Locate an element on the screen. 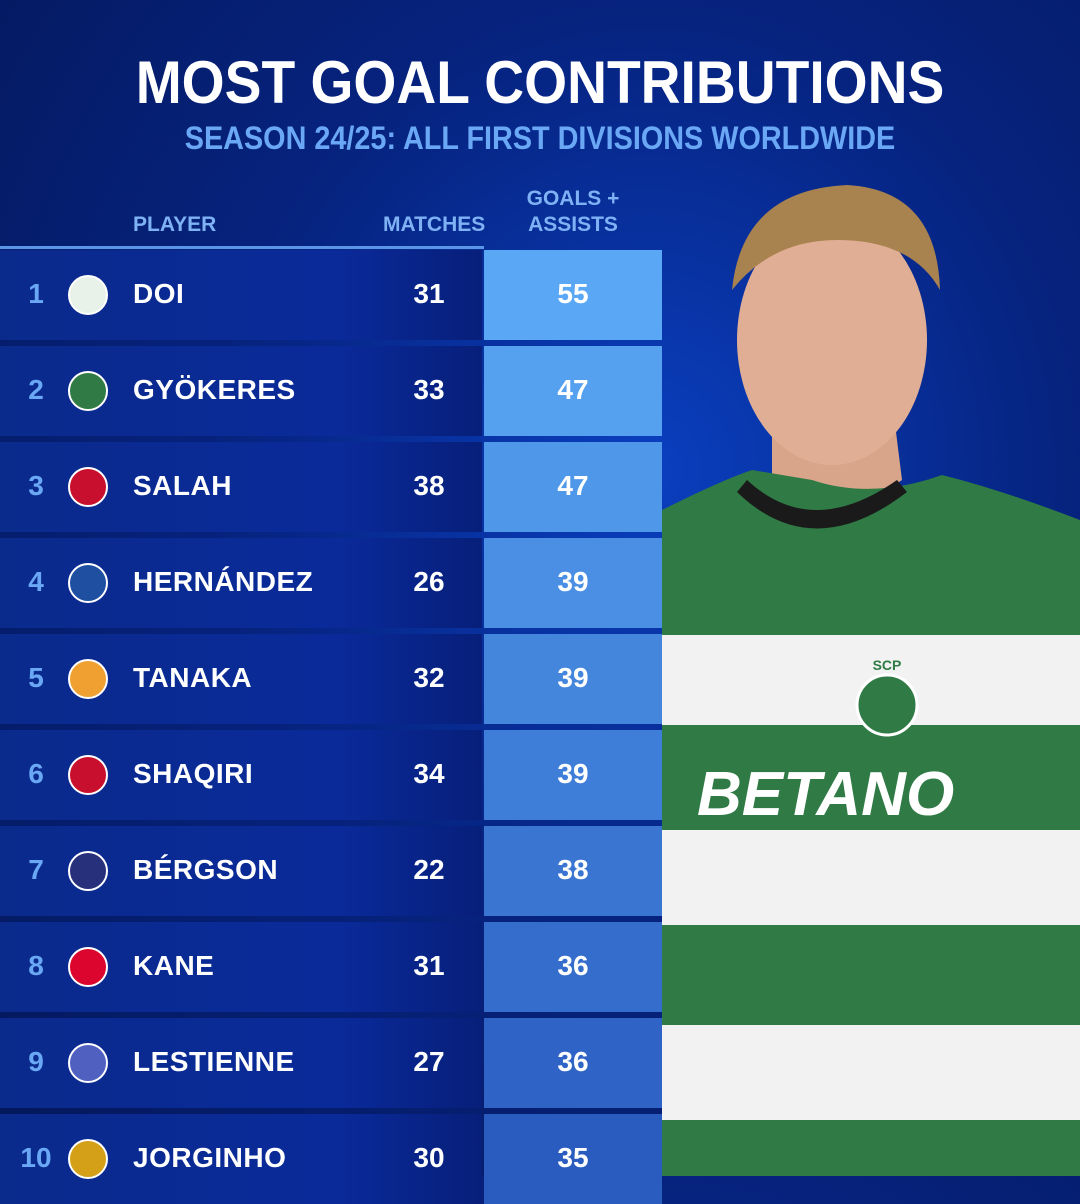  matches-value: 34 is located at coordinates (429, 773).